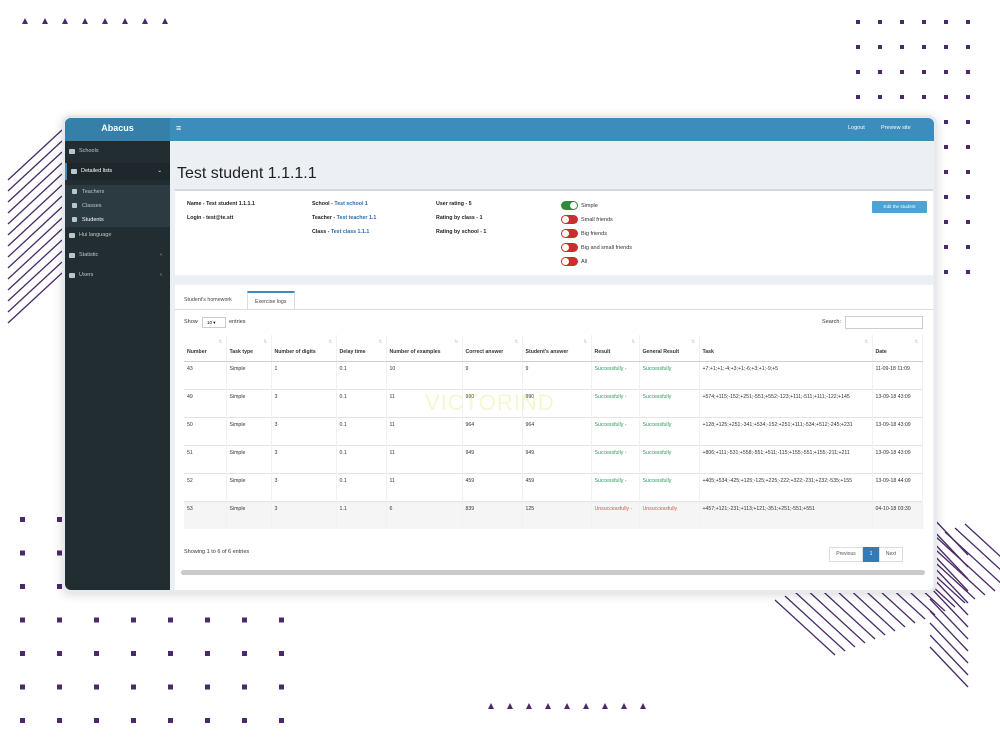  I want to click on menu-item: Detailed lists ⌄, so click(117, 171).